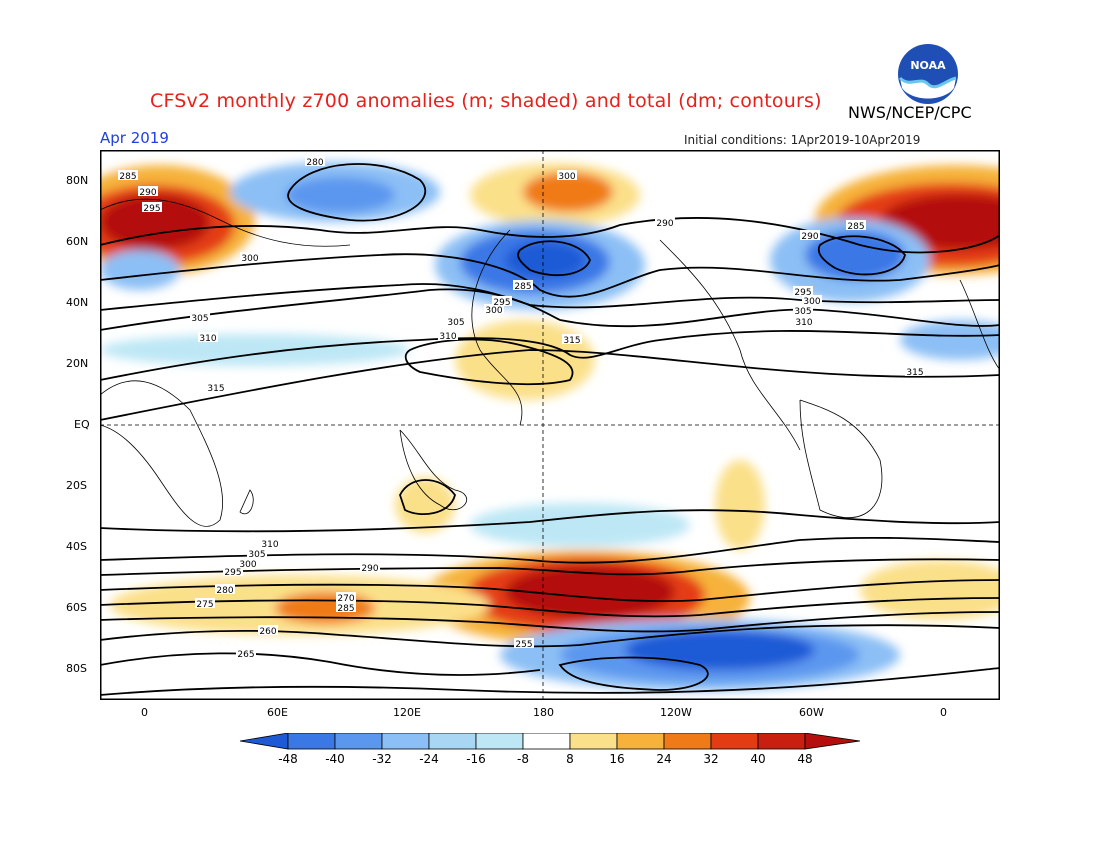 This screenshot has height=850, width=1100. Describe the element at coordinates (550, 749) in the screenshot. I see `colorbar: -48 -40 -32 -24 -16 -8 8 16 24 32 40 48` at that location.